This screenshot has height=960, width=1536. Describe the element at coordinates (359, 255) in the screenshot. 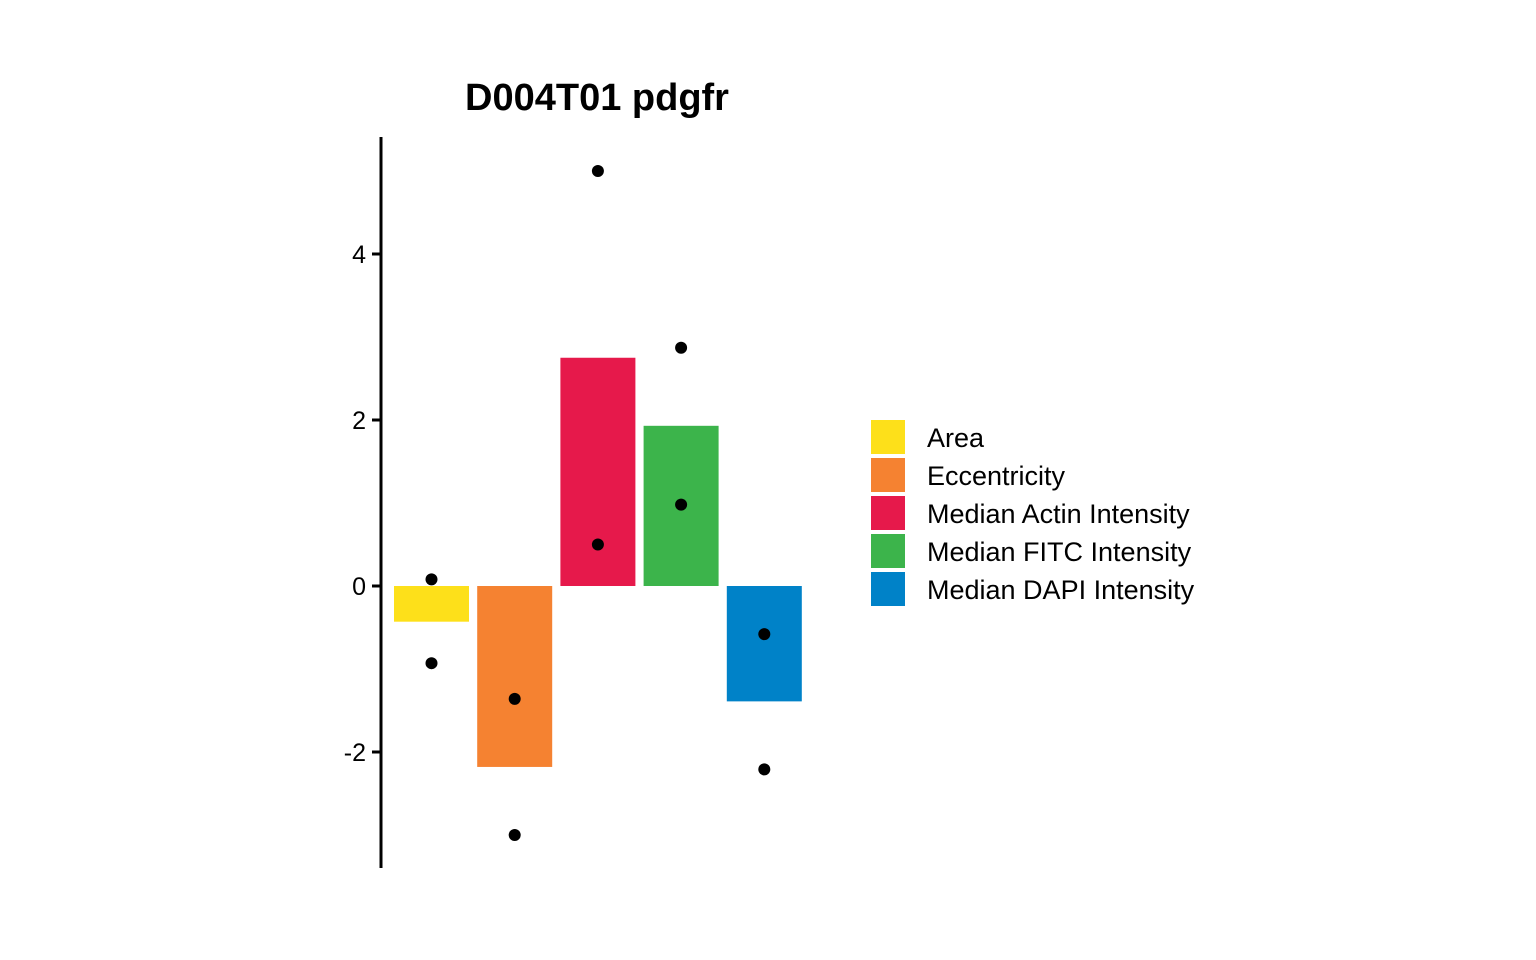

I see `y-tick-label: 4` at that location.